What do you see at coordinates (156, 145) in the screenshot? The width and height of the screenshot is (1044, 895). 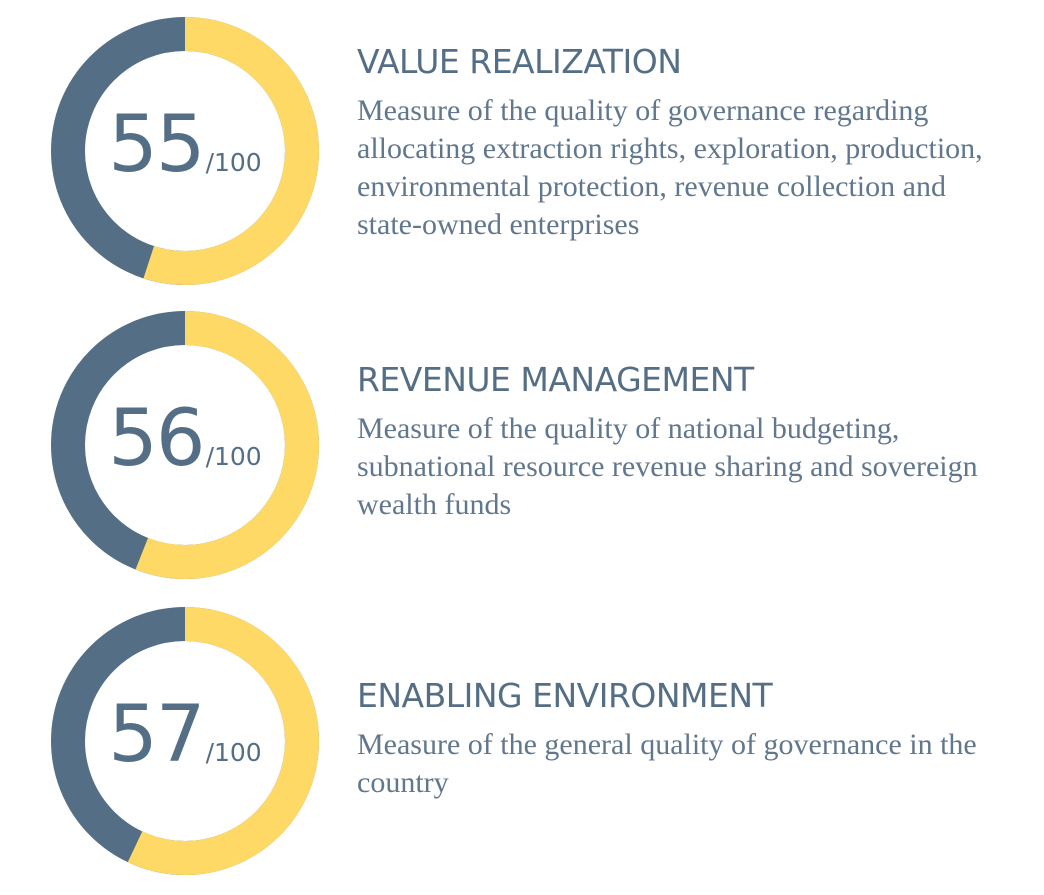 I see `score-value: 55` at bounding box center [156, 145].